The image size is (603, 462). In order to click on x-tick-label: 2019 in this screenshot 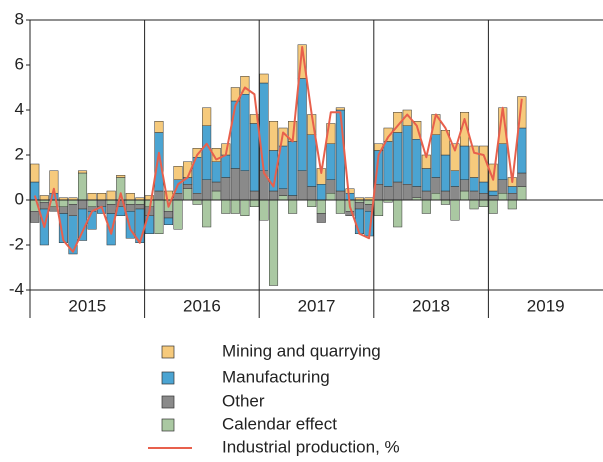, I will do `click(546, 305)`.